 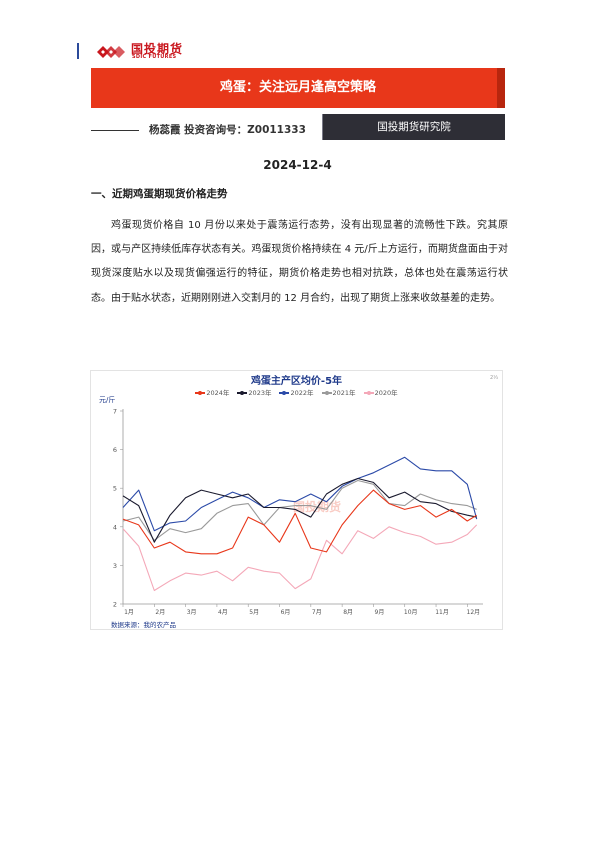 I want to click on x-tick-label: 9月, so click(x=380, y=612).